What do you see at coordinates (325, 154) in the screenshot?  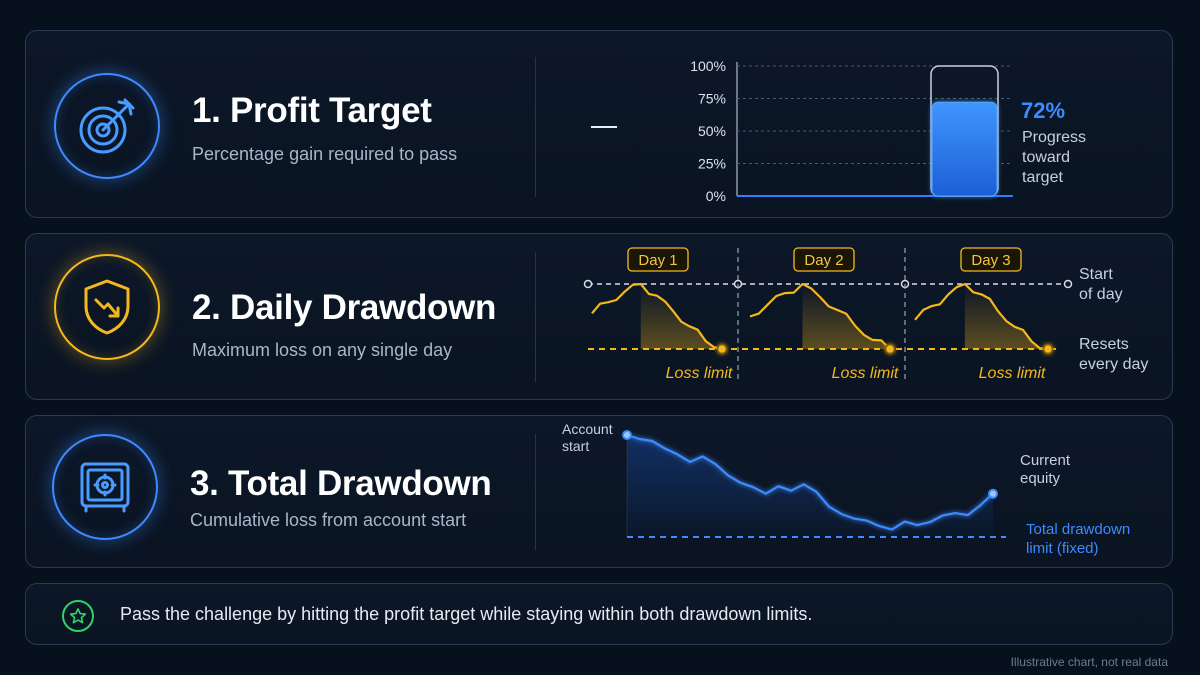 I see `profit-target-subtitle: Percentage gain required to pass` at bounding box center [325, 154].